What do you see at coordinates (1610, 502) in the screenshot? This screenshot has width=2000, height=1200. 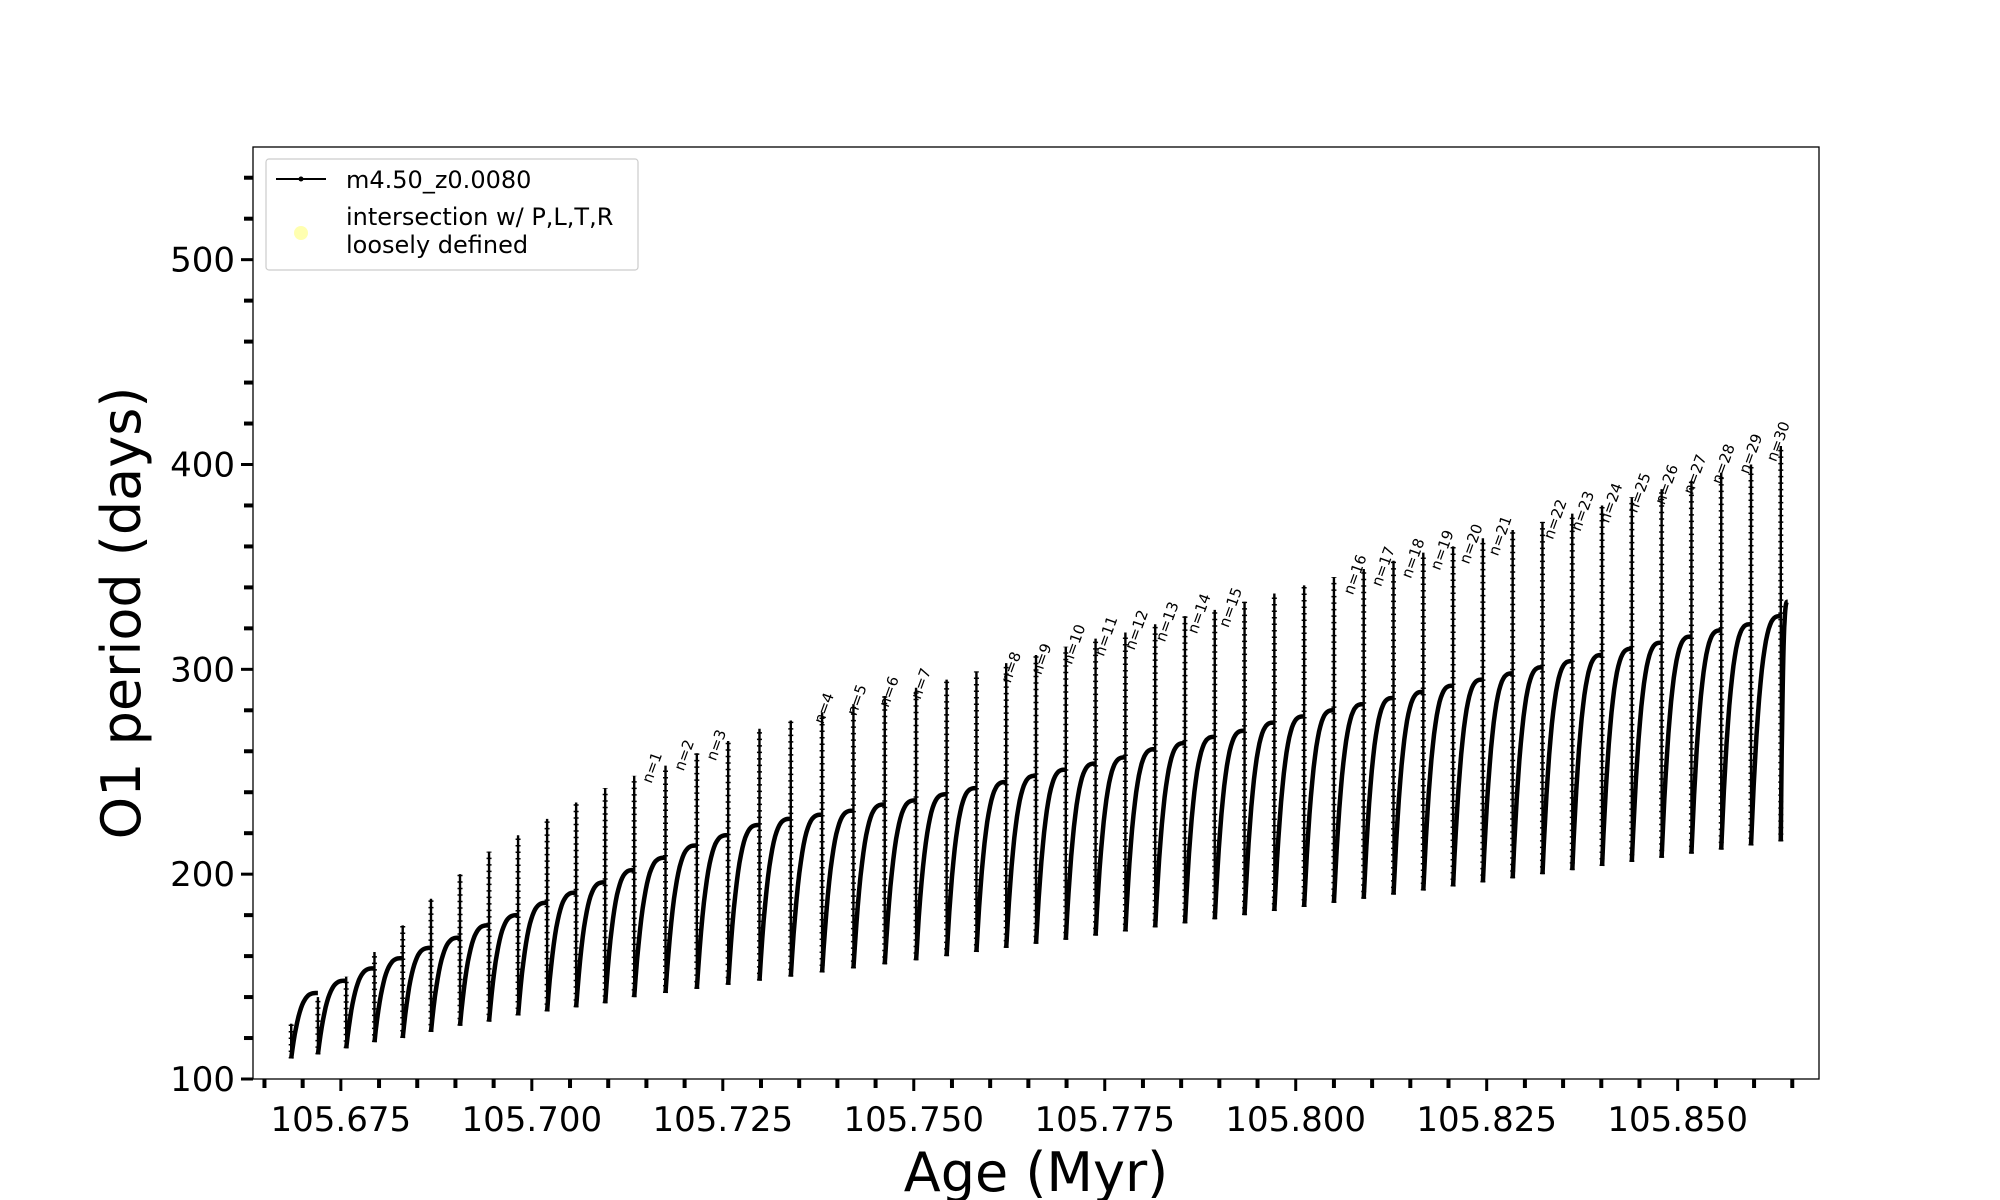 I see `cycle-label: n=24` at bounding box center [1610, 502].